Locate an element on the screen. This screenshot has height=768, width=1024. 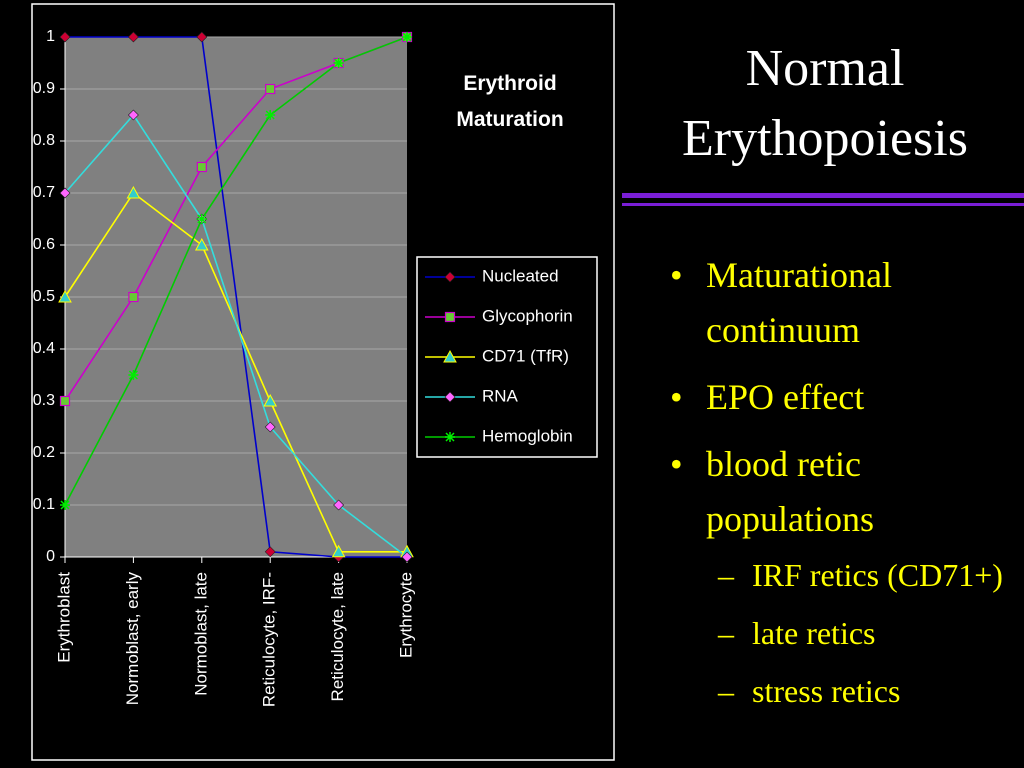
legend-label: CD71 (TfR) is located at coordinates (525, 355).